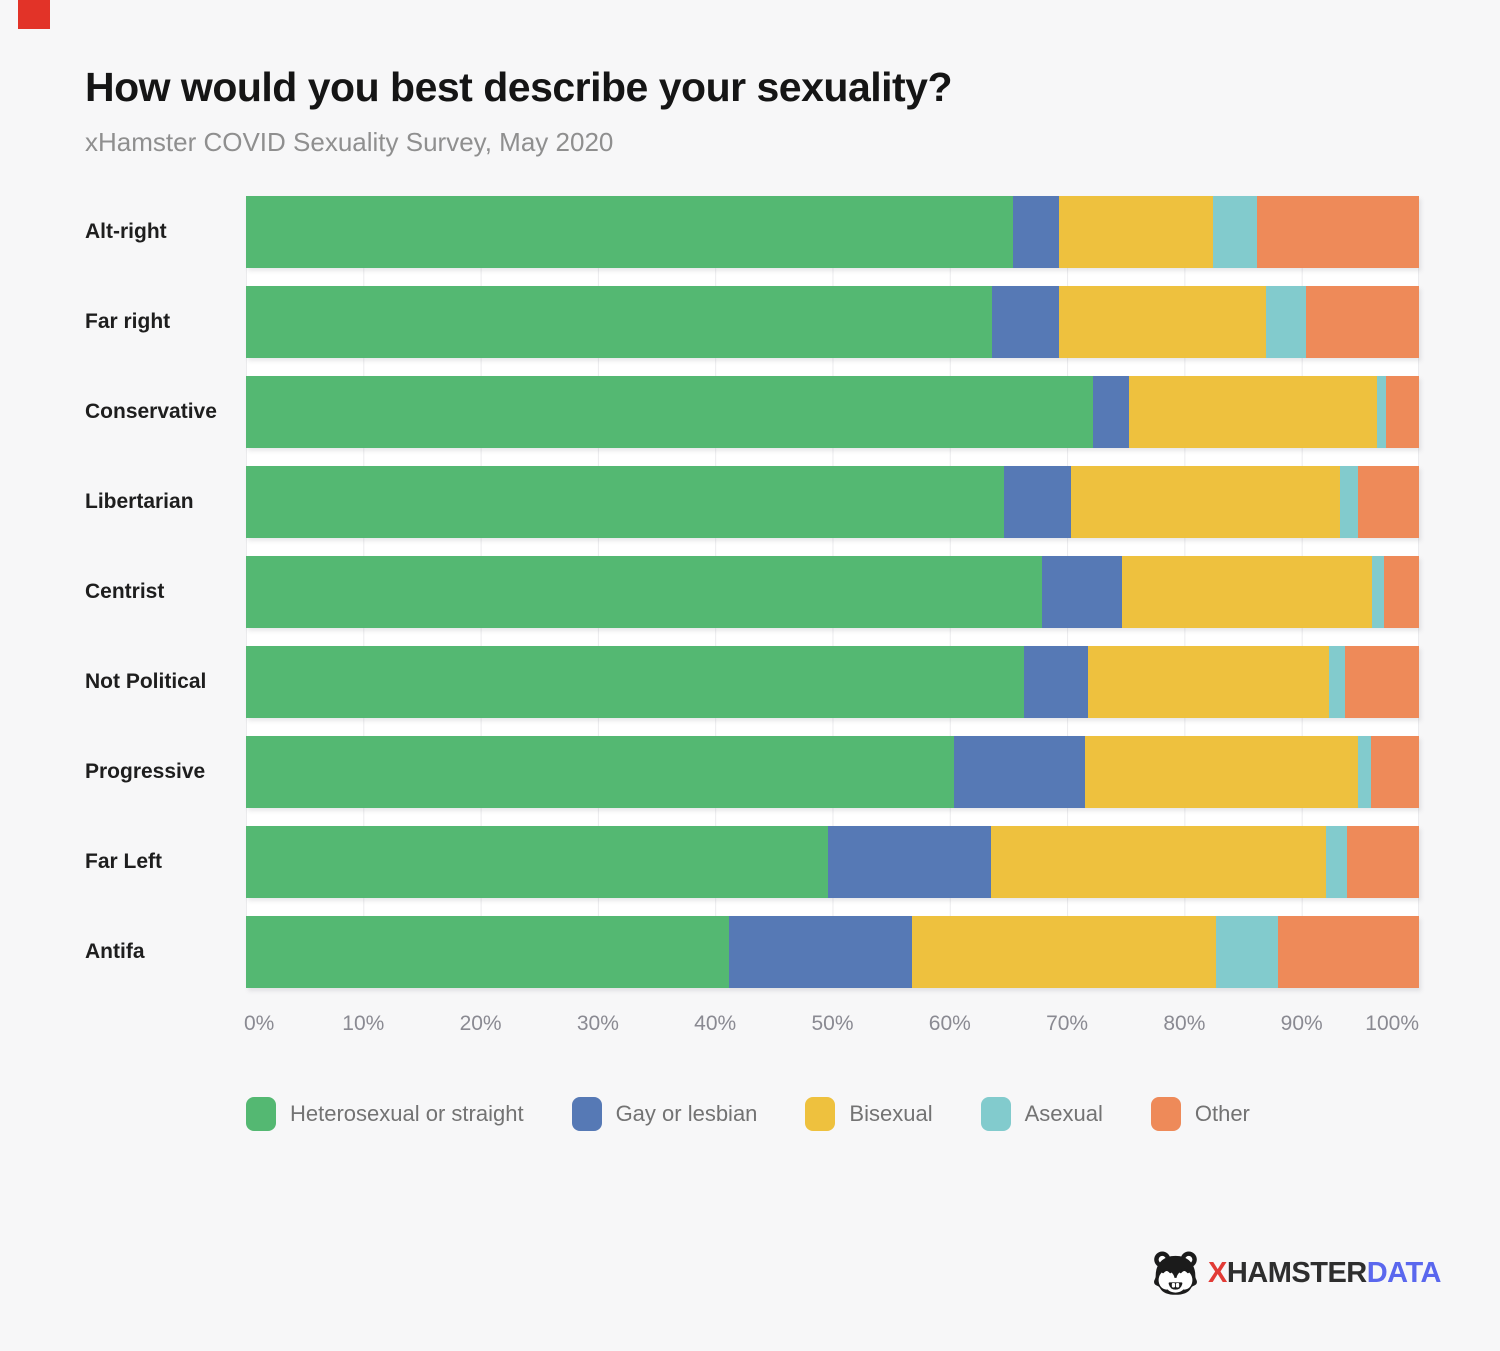 Image resolution: width=1500 pixels, height=1351 pixels. I want to click on legend-item: Heterosexual or straight, so click(385, 1114).